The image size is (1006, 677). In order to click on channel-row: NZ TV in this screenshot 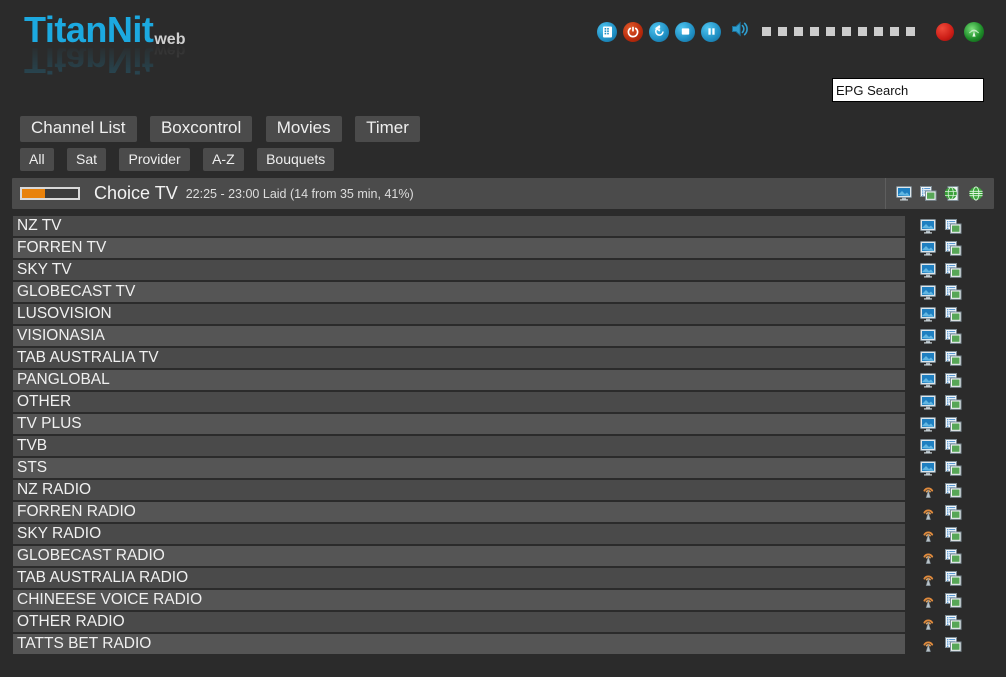, I will do `click(503, 226)`.